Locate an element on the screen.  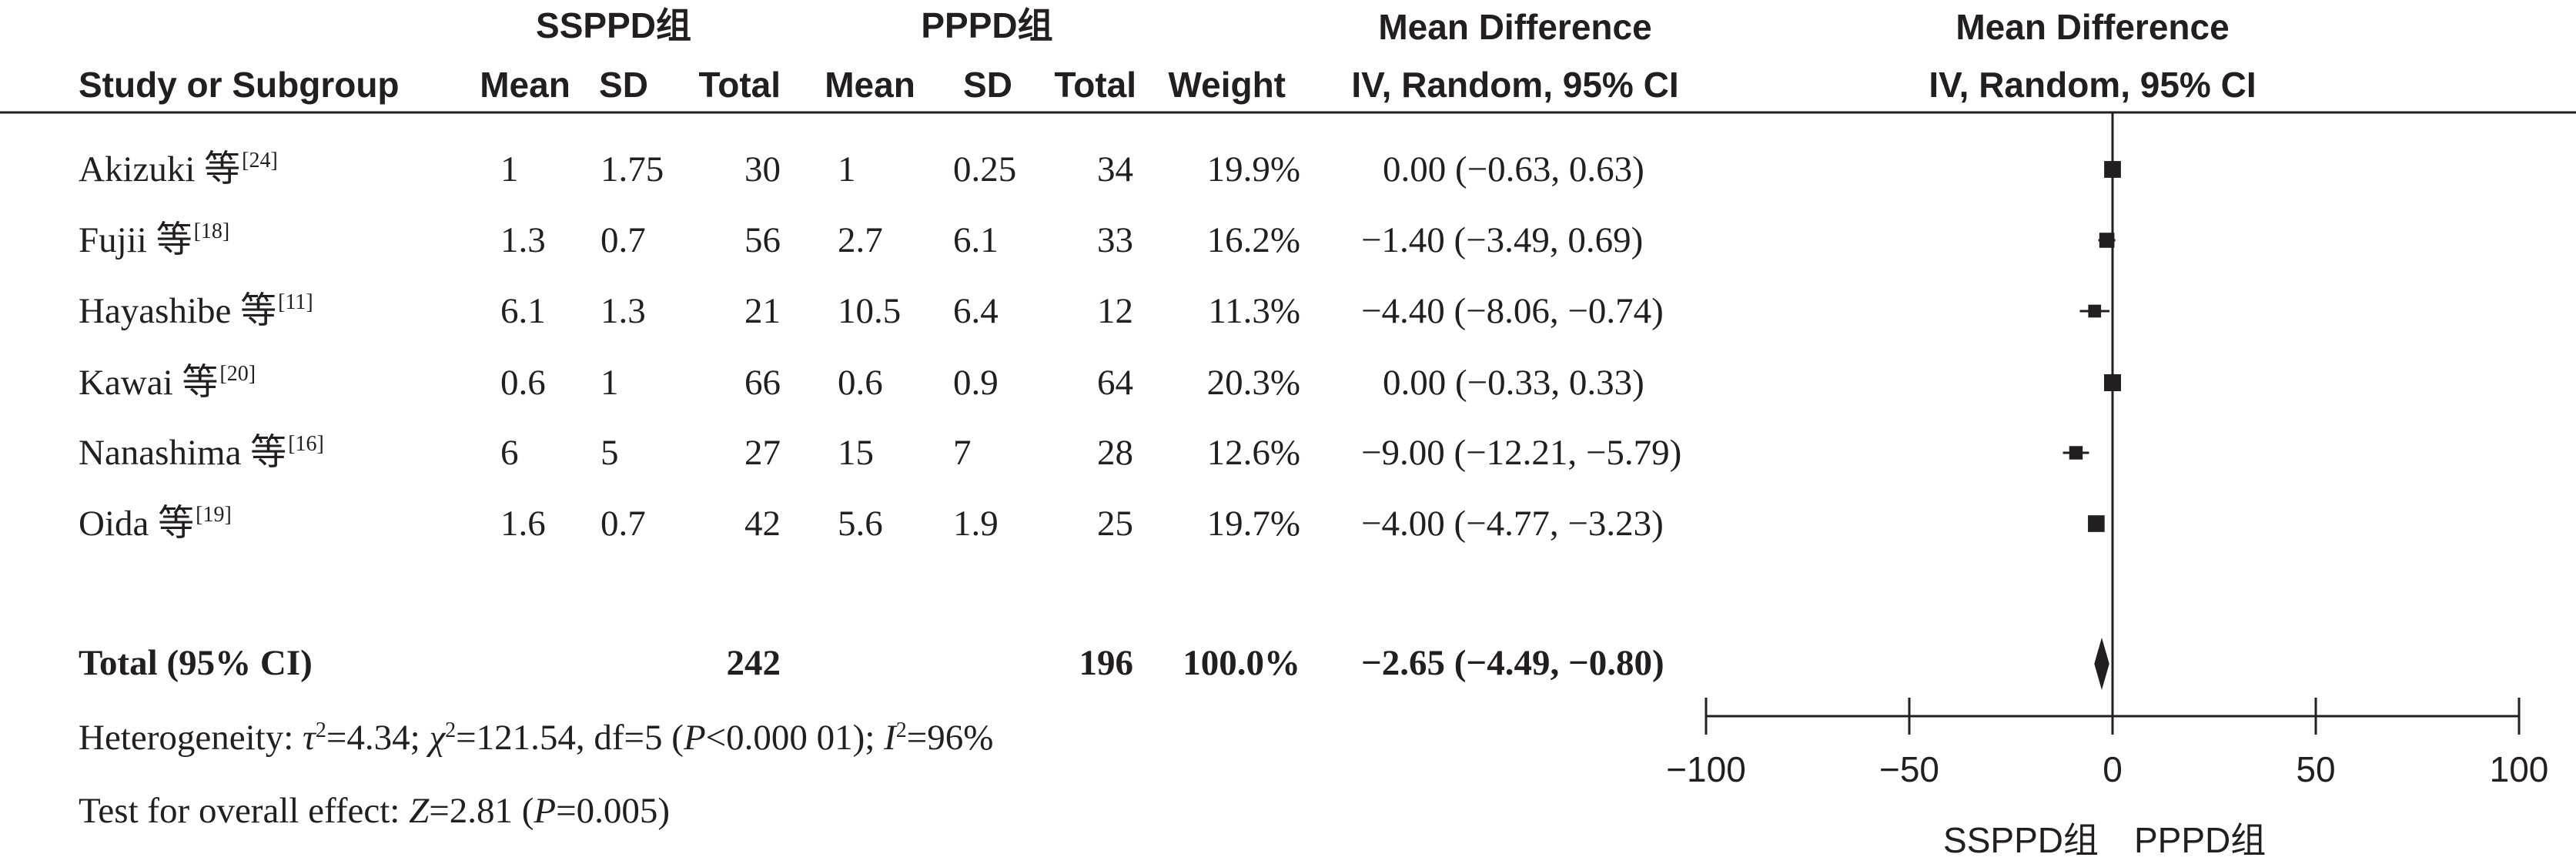
study-total2: 12 is located at coordinates (1115, 311).